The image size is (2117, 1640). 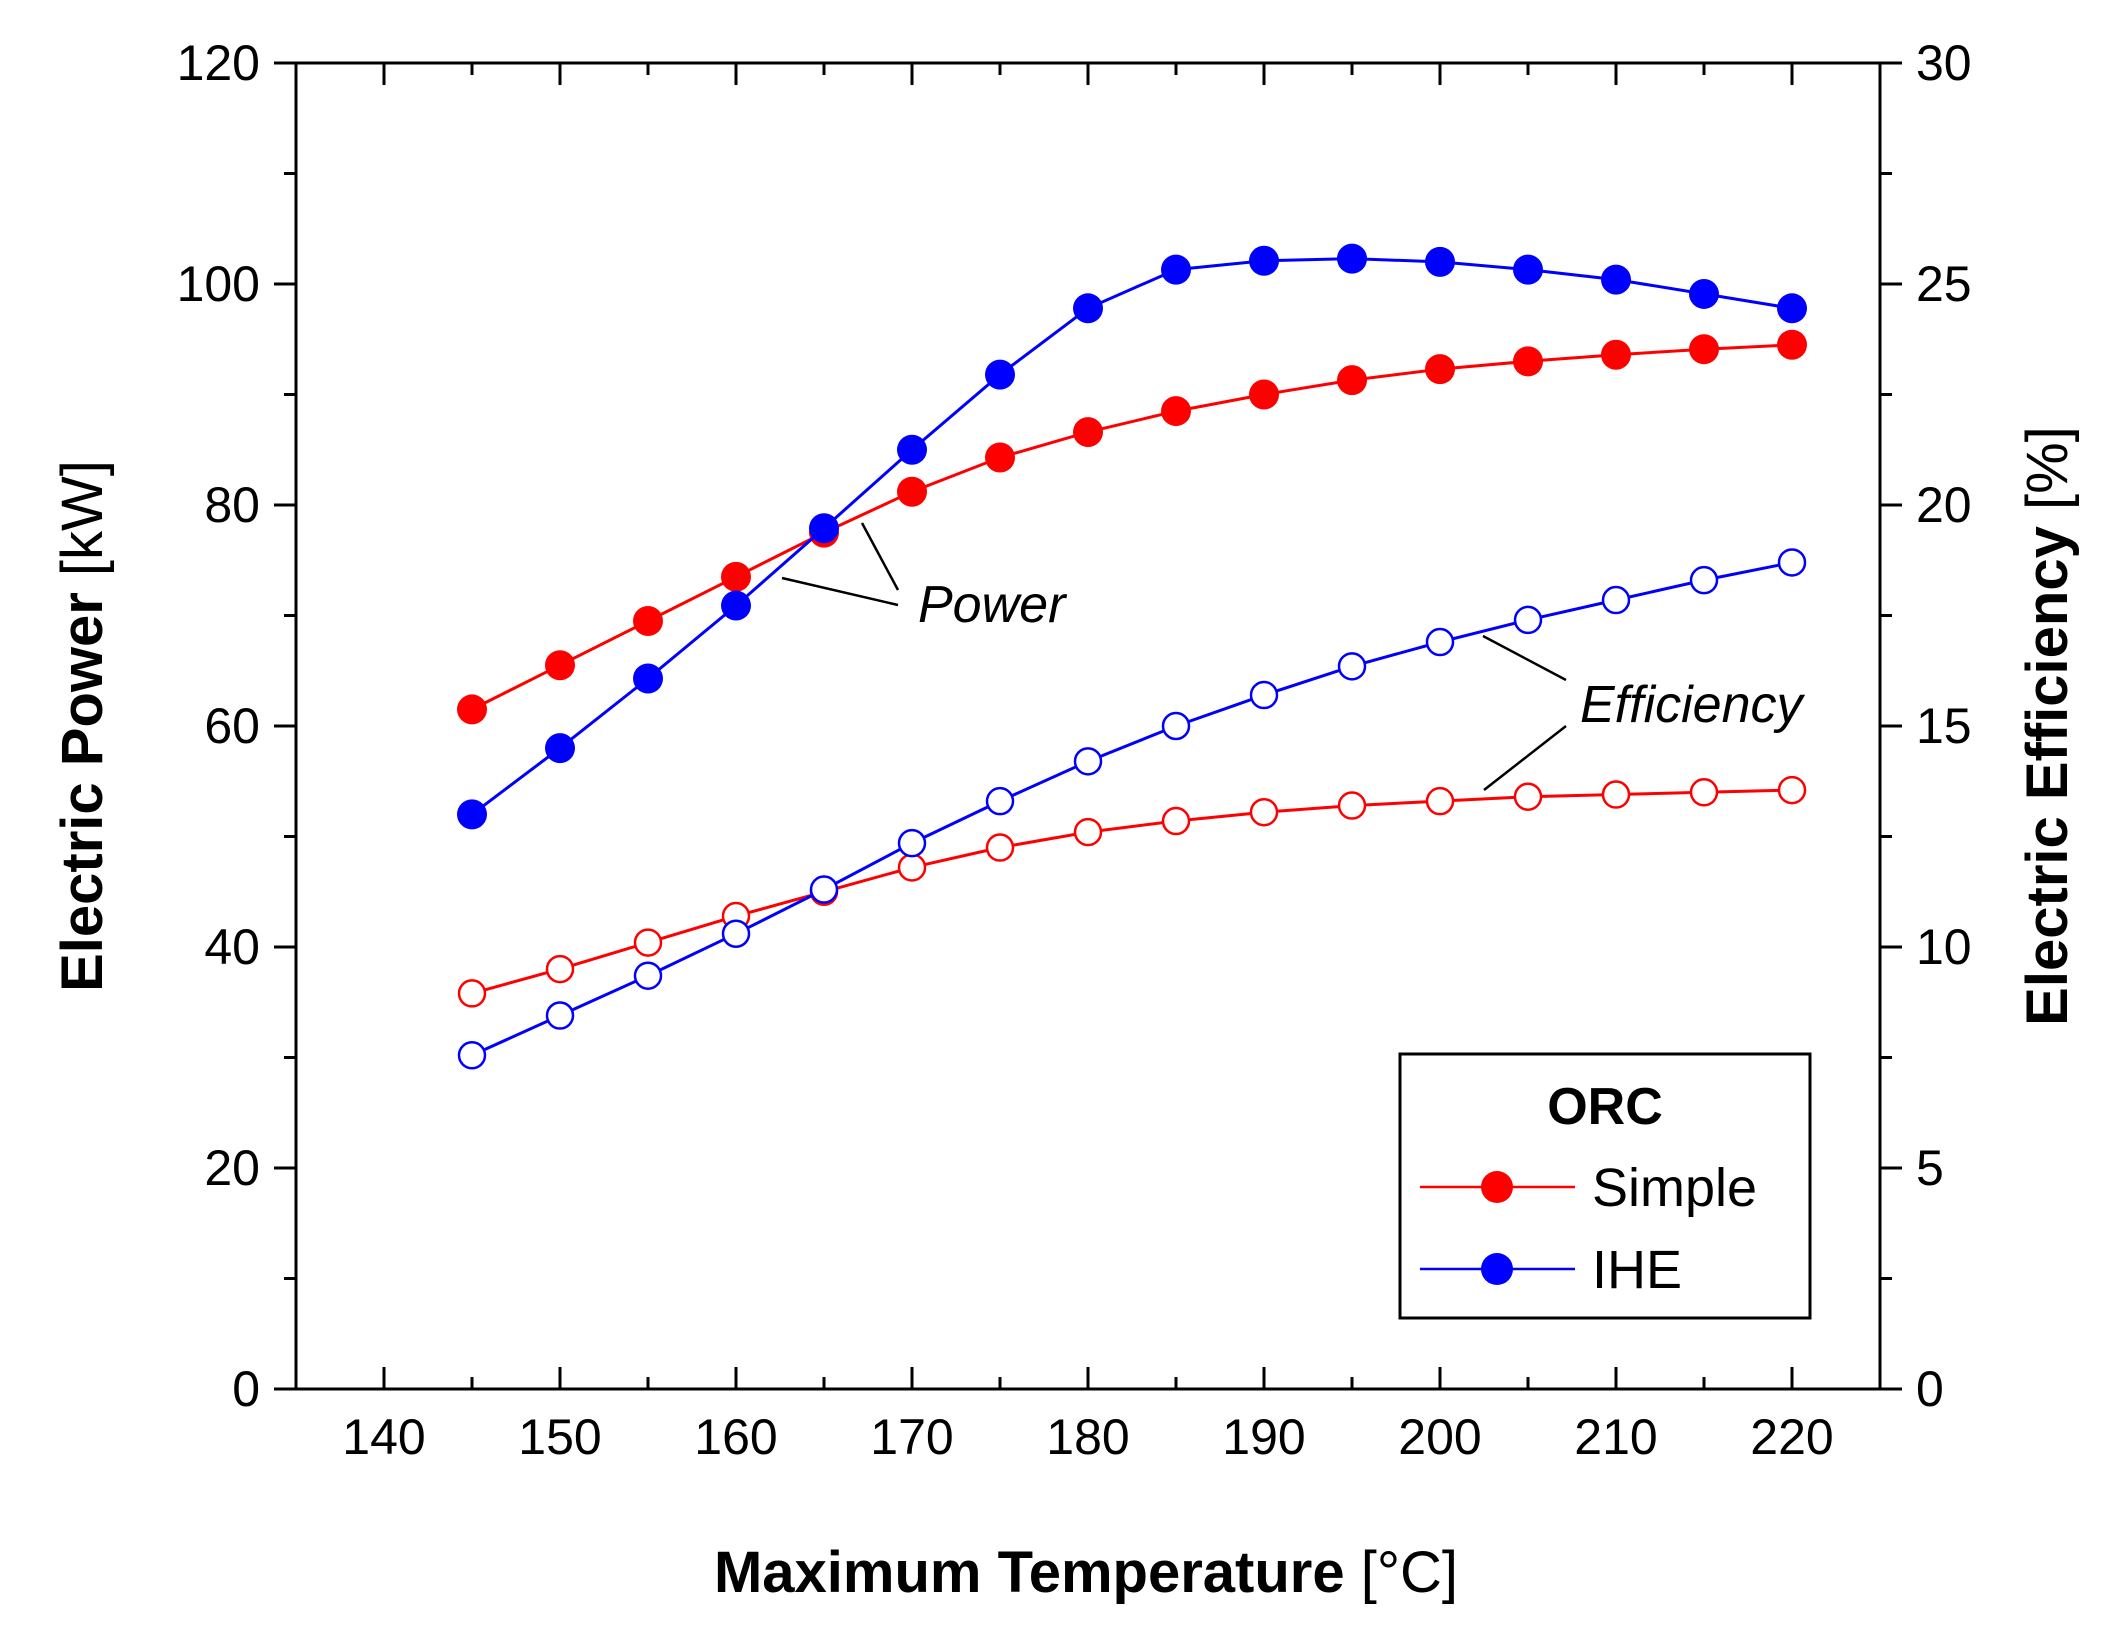 What do you see at coordinates (1693, 705) in the screenshot?
I see `annotation-efficiency-text: Efficiency` at bounding box center [1693, 705].